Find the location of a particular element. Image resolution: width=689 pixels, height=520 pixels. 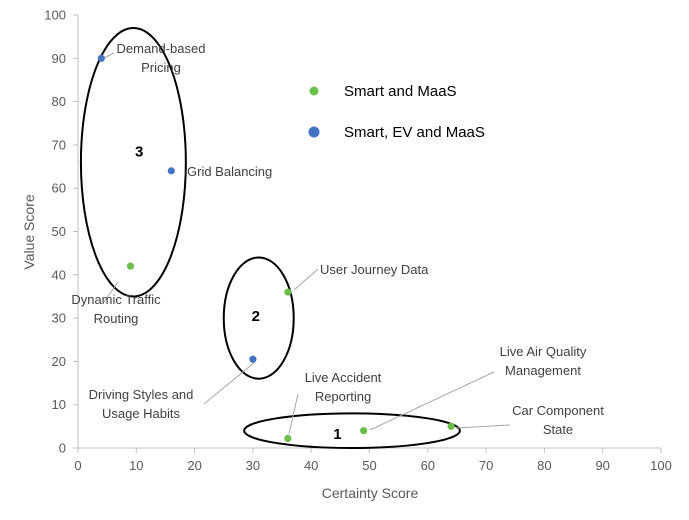

y-tick-label: 40 is located at coordinates (59, 274).